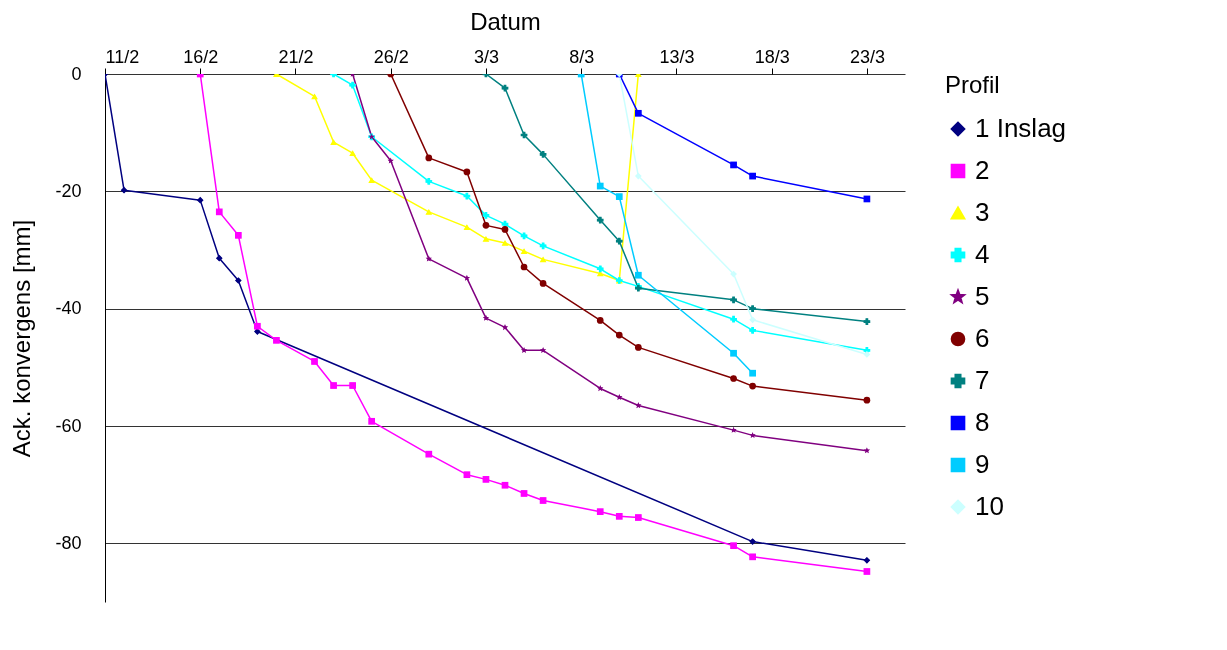  Describe the element at coordinates (122, 56) in the screenshot. I see `x-tick-label: 11/2` at that location.